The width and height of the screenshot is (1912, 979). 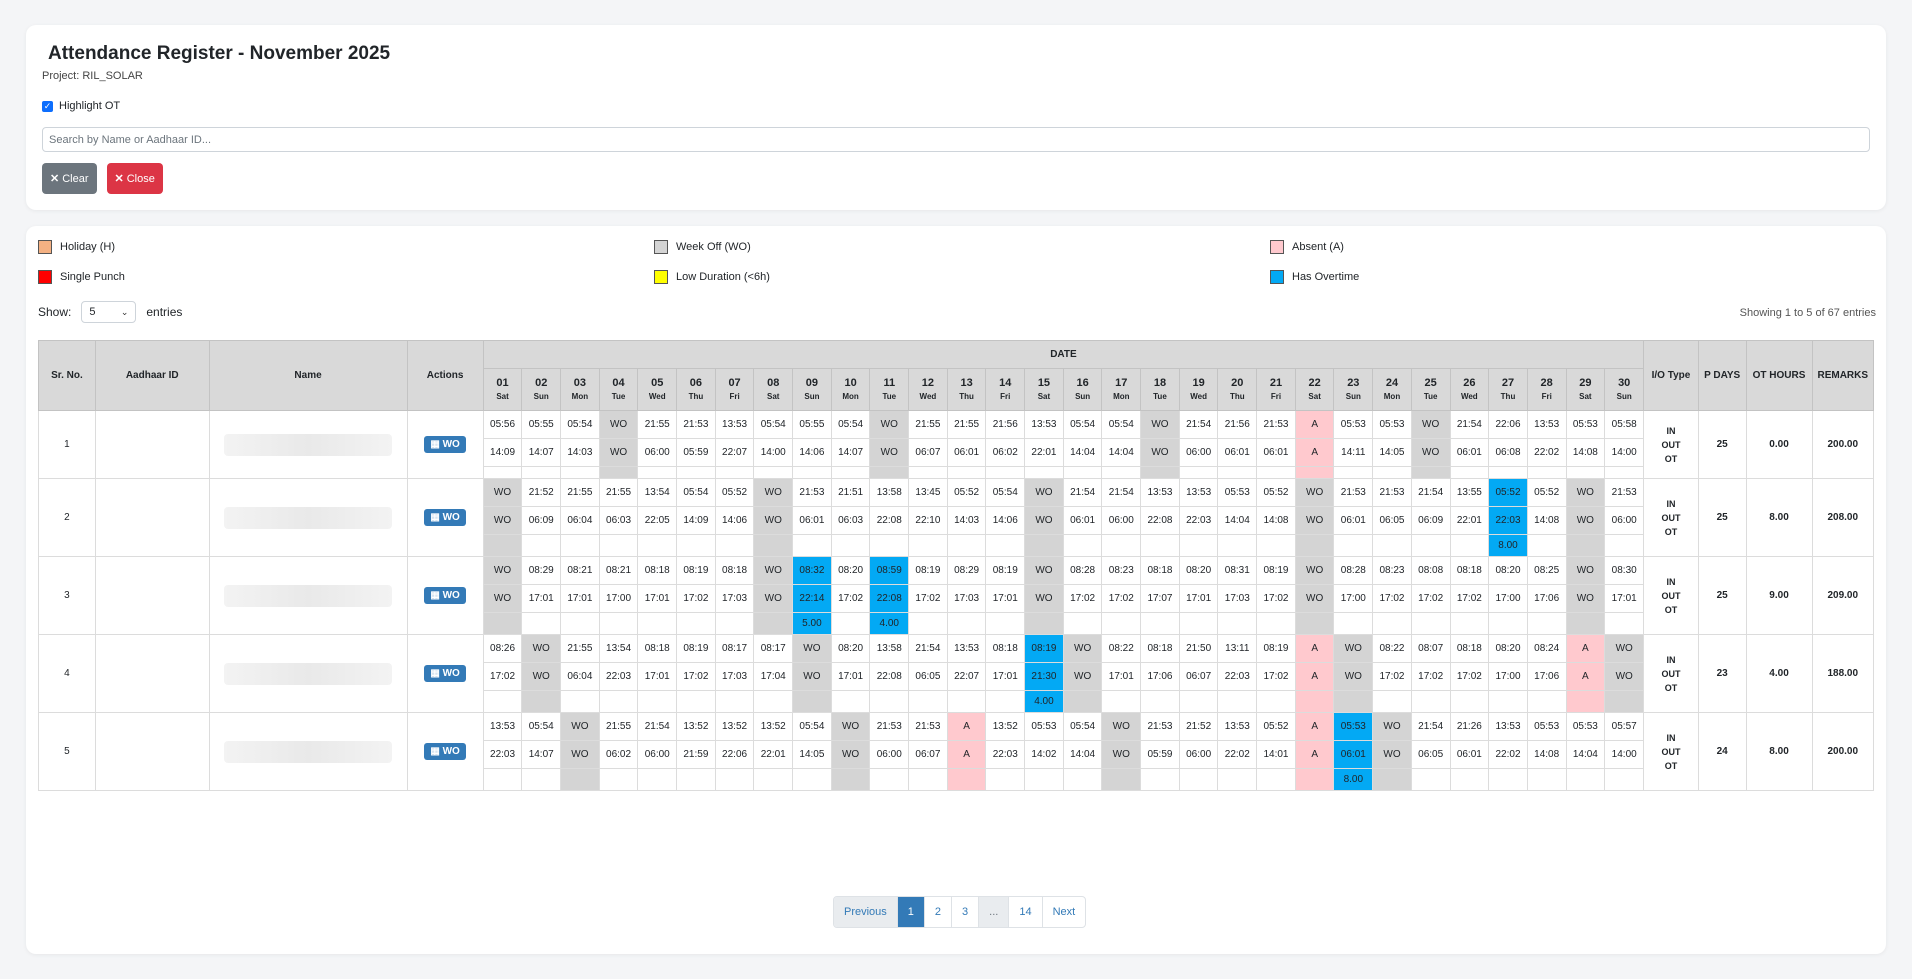 What do you see at coordinates (865, 912) in the screenshot?
I see `previous-button: Previous` at bounding box center [865, 912].